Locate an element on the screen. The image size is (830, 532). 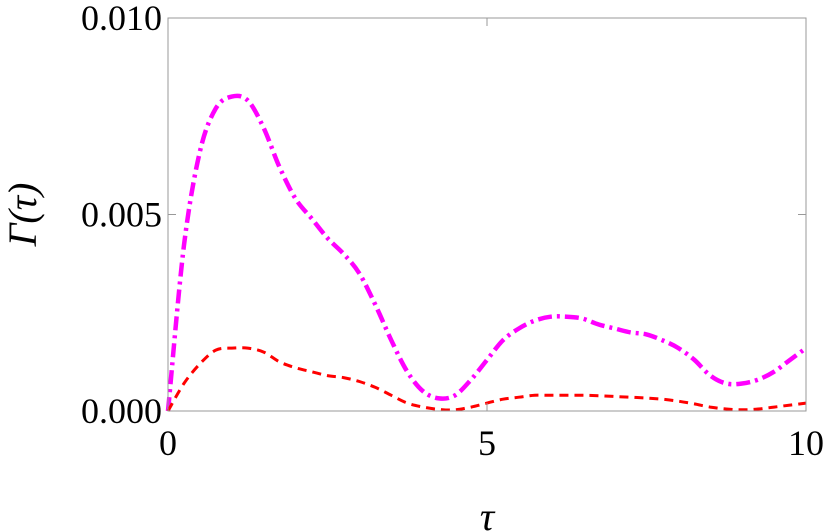
x-tick-label: 5 is located at coordinates (487, 443).